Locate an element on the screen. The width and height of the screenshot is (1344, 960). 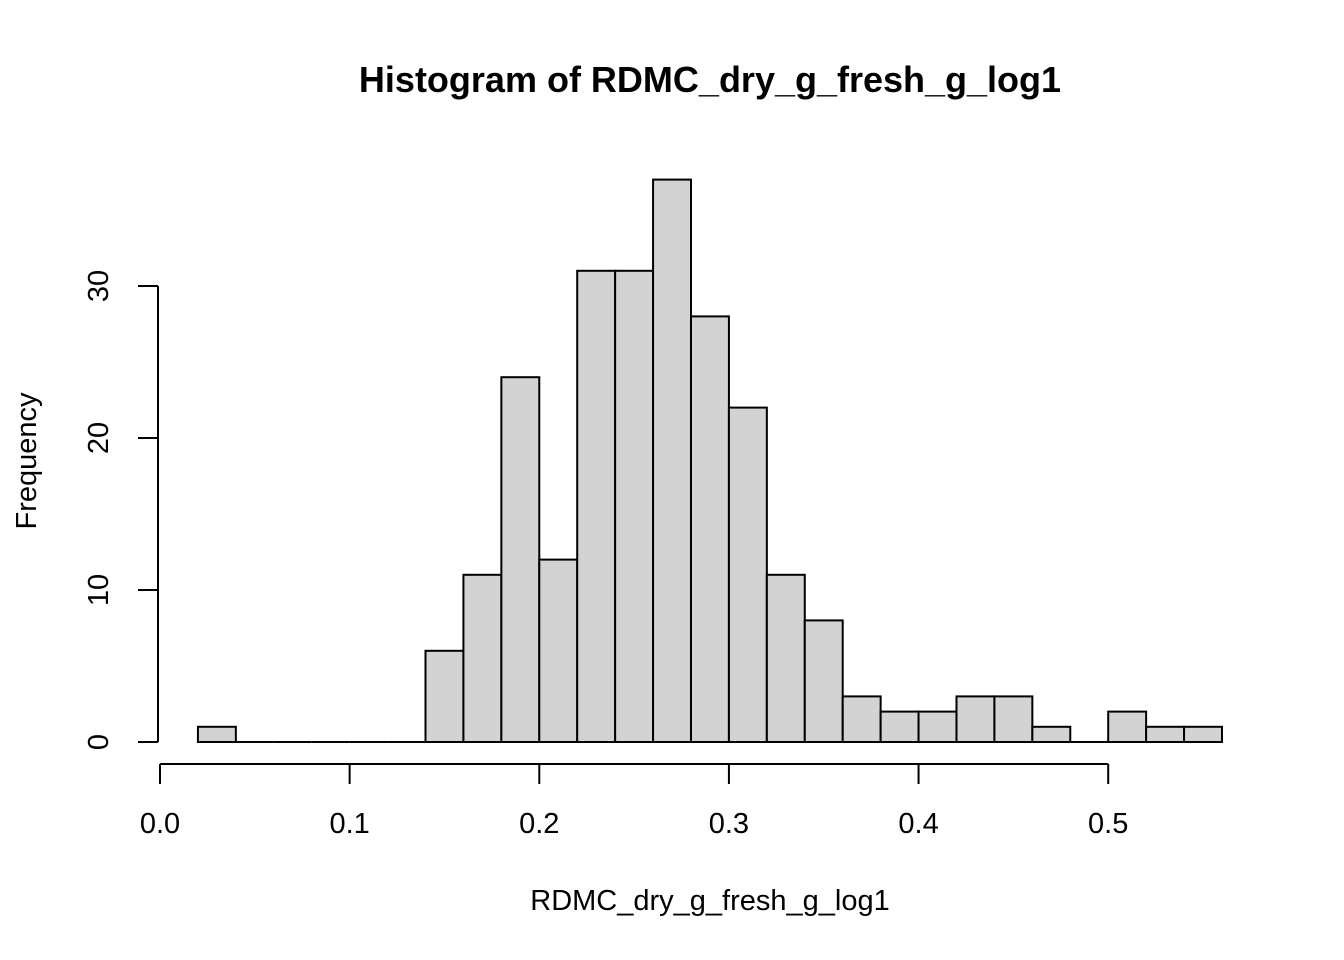
x-axis: 0.0 0.1 0.2 0.3 0.4 0.5 is located at coordinates (634, 801).